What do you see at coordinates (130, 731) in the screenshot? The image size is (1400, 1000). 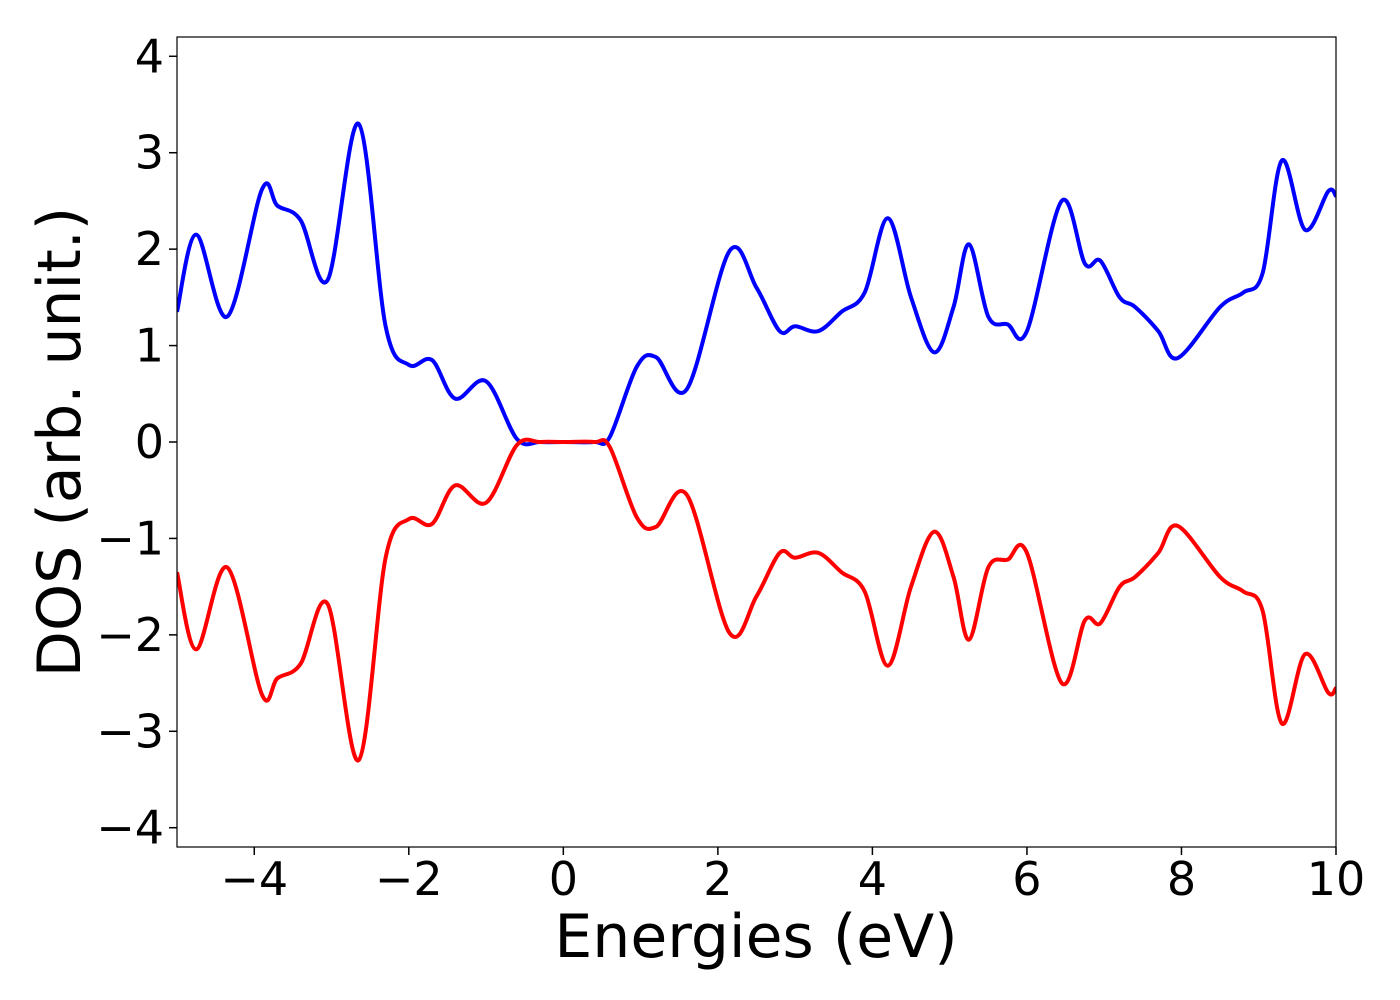 I see `y-tick-label: −3` at bounding box center [130, 731].